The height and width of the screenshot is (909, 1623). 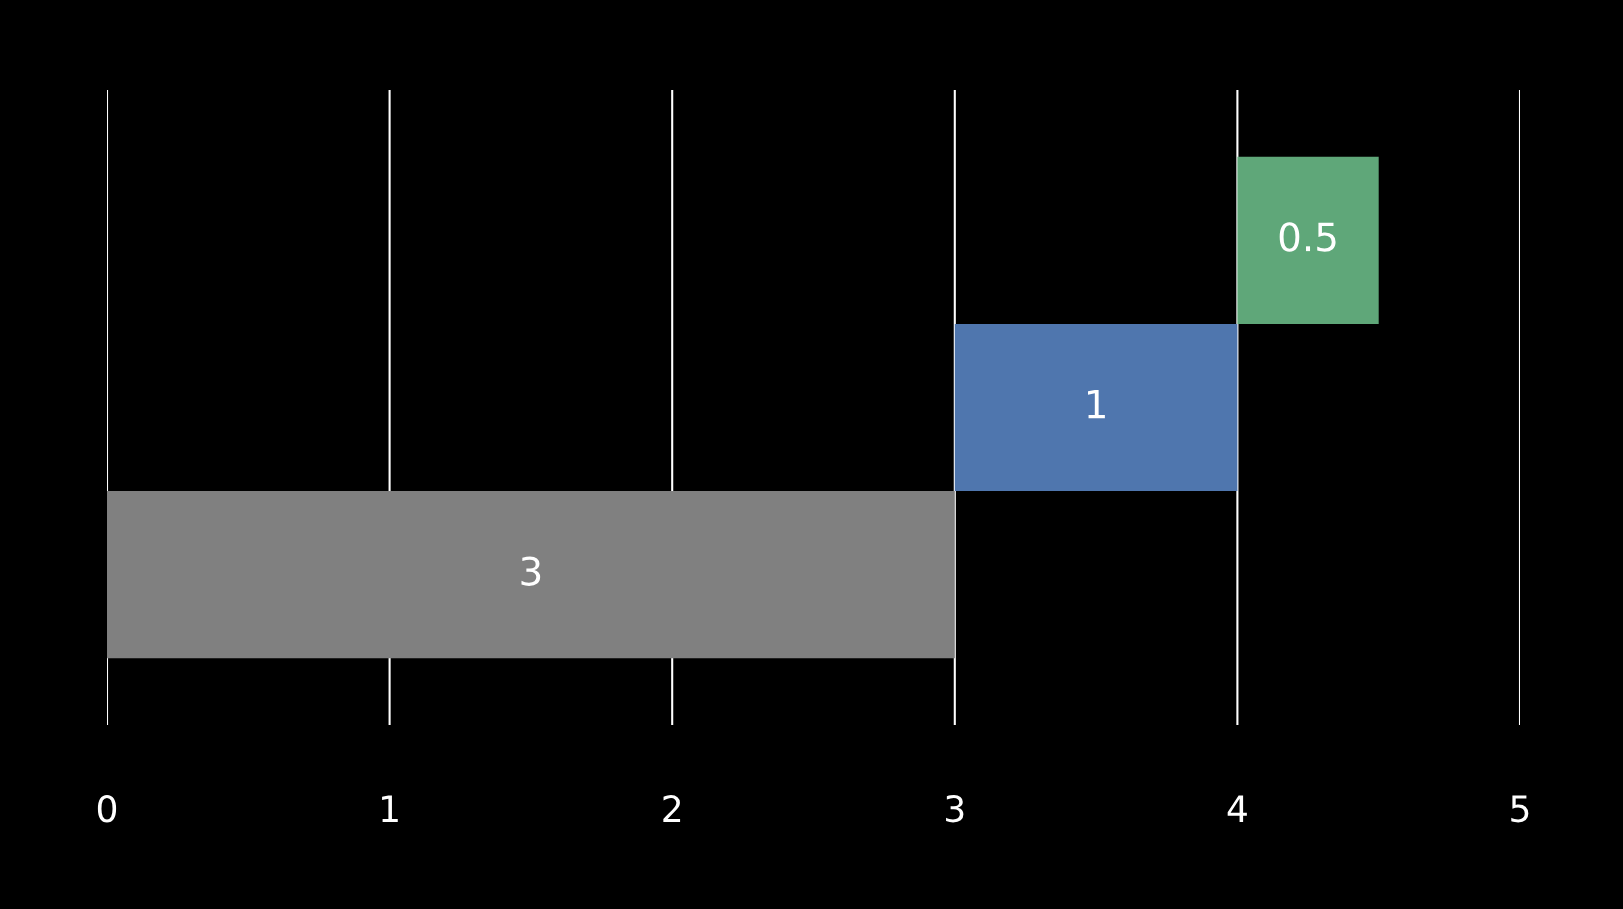 I want to click on data-label: 1, so click(x=1096, y=404).